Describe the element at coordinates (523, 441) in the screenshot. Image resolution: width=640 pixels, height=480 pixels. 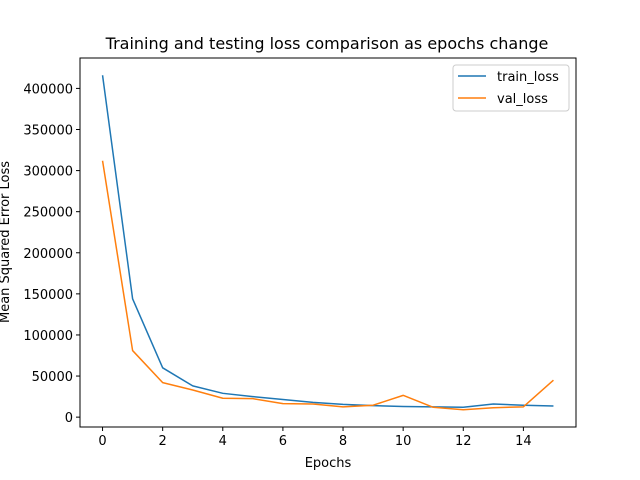
I see `x-tick-label: 14` at that location.